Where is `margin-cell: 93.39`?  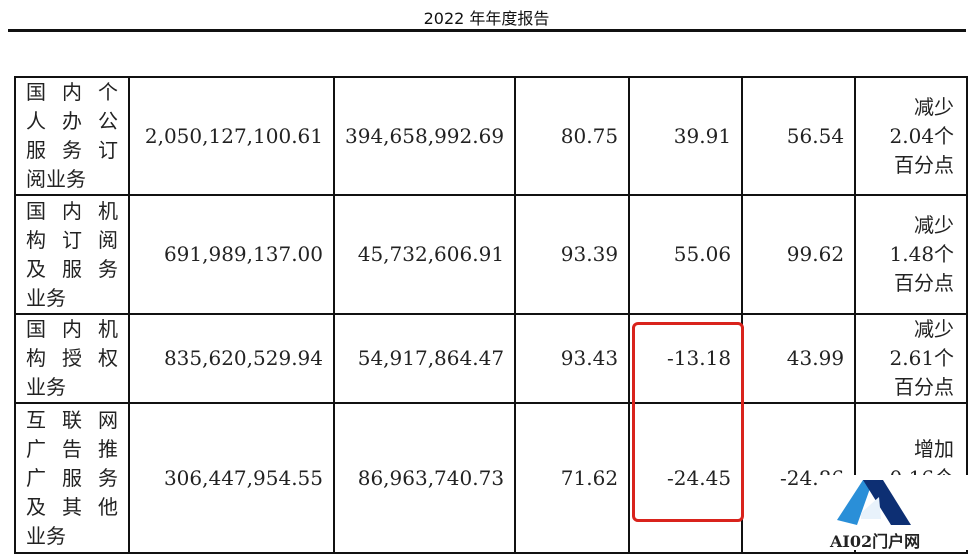 margin-cell: 93.39 is located at coordinates (572, 254).